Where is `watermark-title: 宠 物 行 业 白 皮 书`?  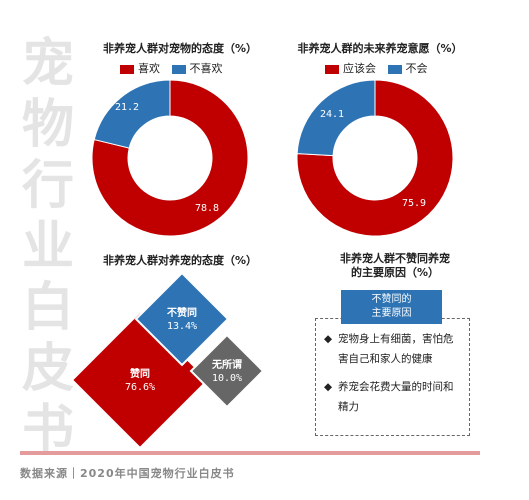
watermark-title: 宠 物 行 业 白 皮 书 is located at coordinates (48, 247).